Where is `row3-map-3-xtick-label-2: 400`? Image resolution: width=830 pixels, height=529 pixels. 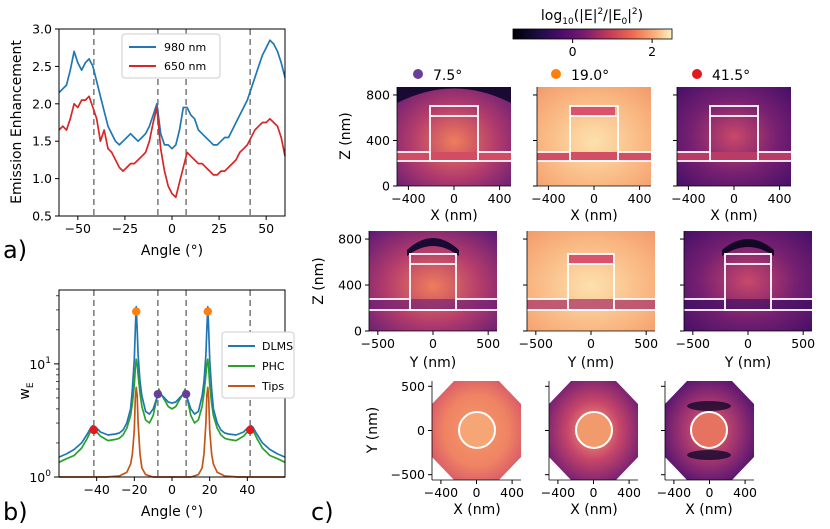 row3-map-3-xtick-label-2: 400 is located at coordinates (745, 492).